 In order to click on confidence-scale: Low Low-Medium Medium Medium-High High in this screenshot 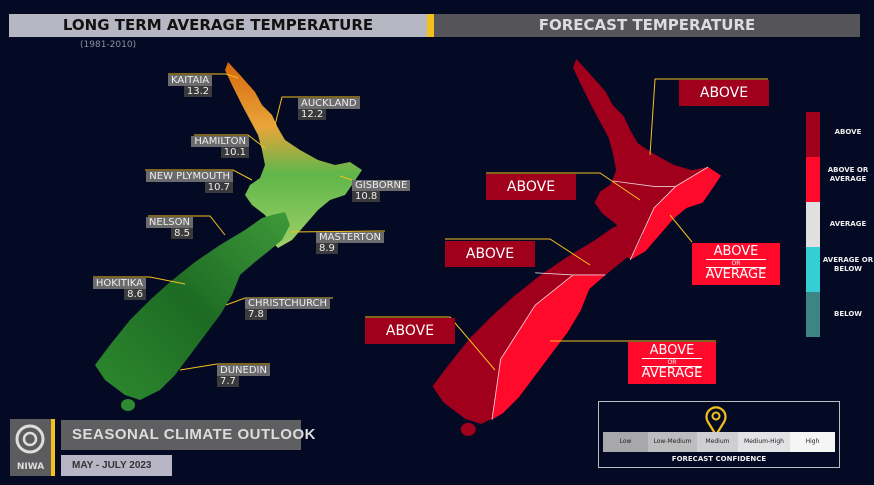, I will do `click(719, 442)`.